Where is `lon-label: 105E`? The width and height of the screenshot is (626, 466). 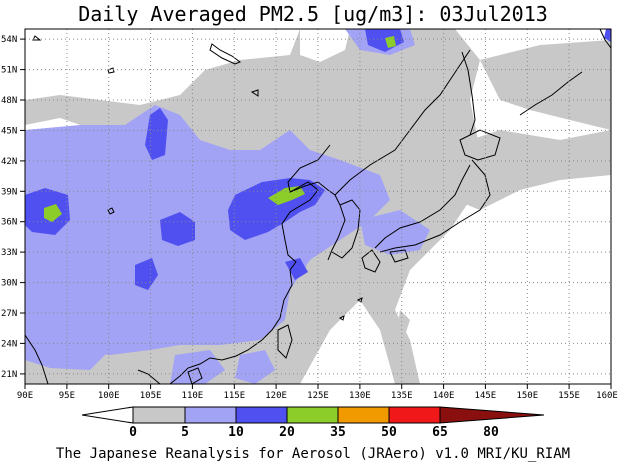 lon-label: 105E is located at coordinates (151, 396).